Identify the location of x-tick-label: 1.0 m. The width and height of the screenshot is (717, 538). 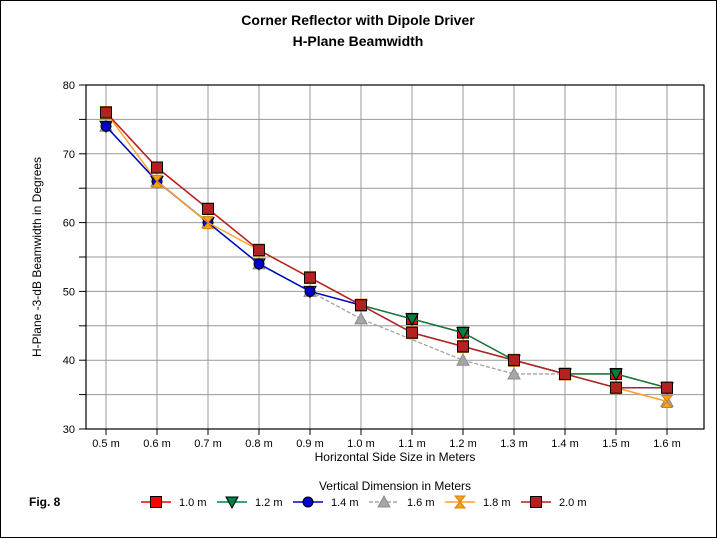
(361, 444).